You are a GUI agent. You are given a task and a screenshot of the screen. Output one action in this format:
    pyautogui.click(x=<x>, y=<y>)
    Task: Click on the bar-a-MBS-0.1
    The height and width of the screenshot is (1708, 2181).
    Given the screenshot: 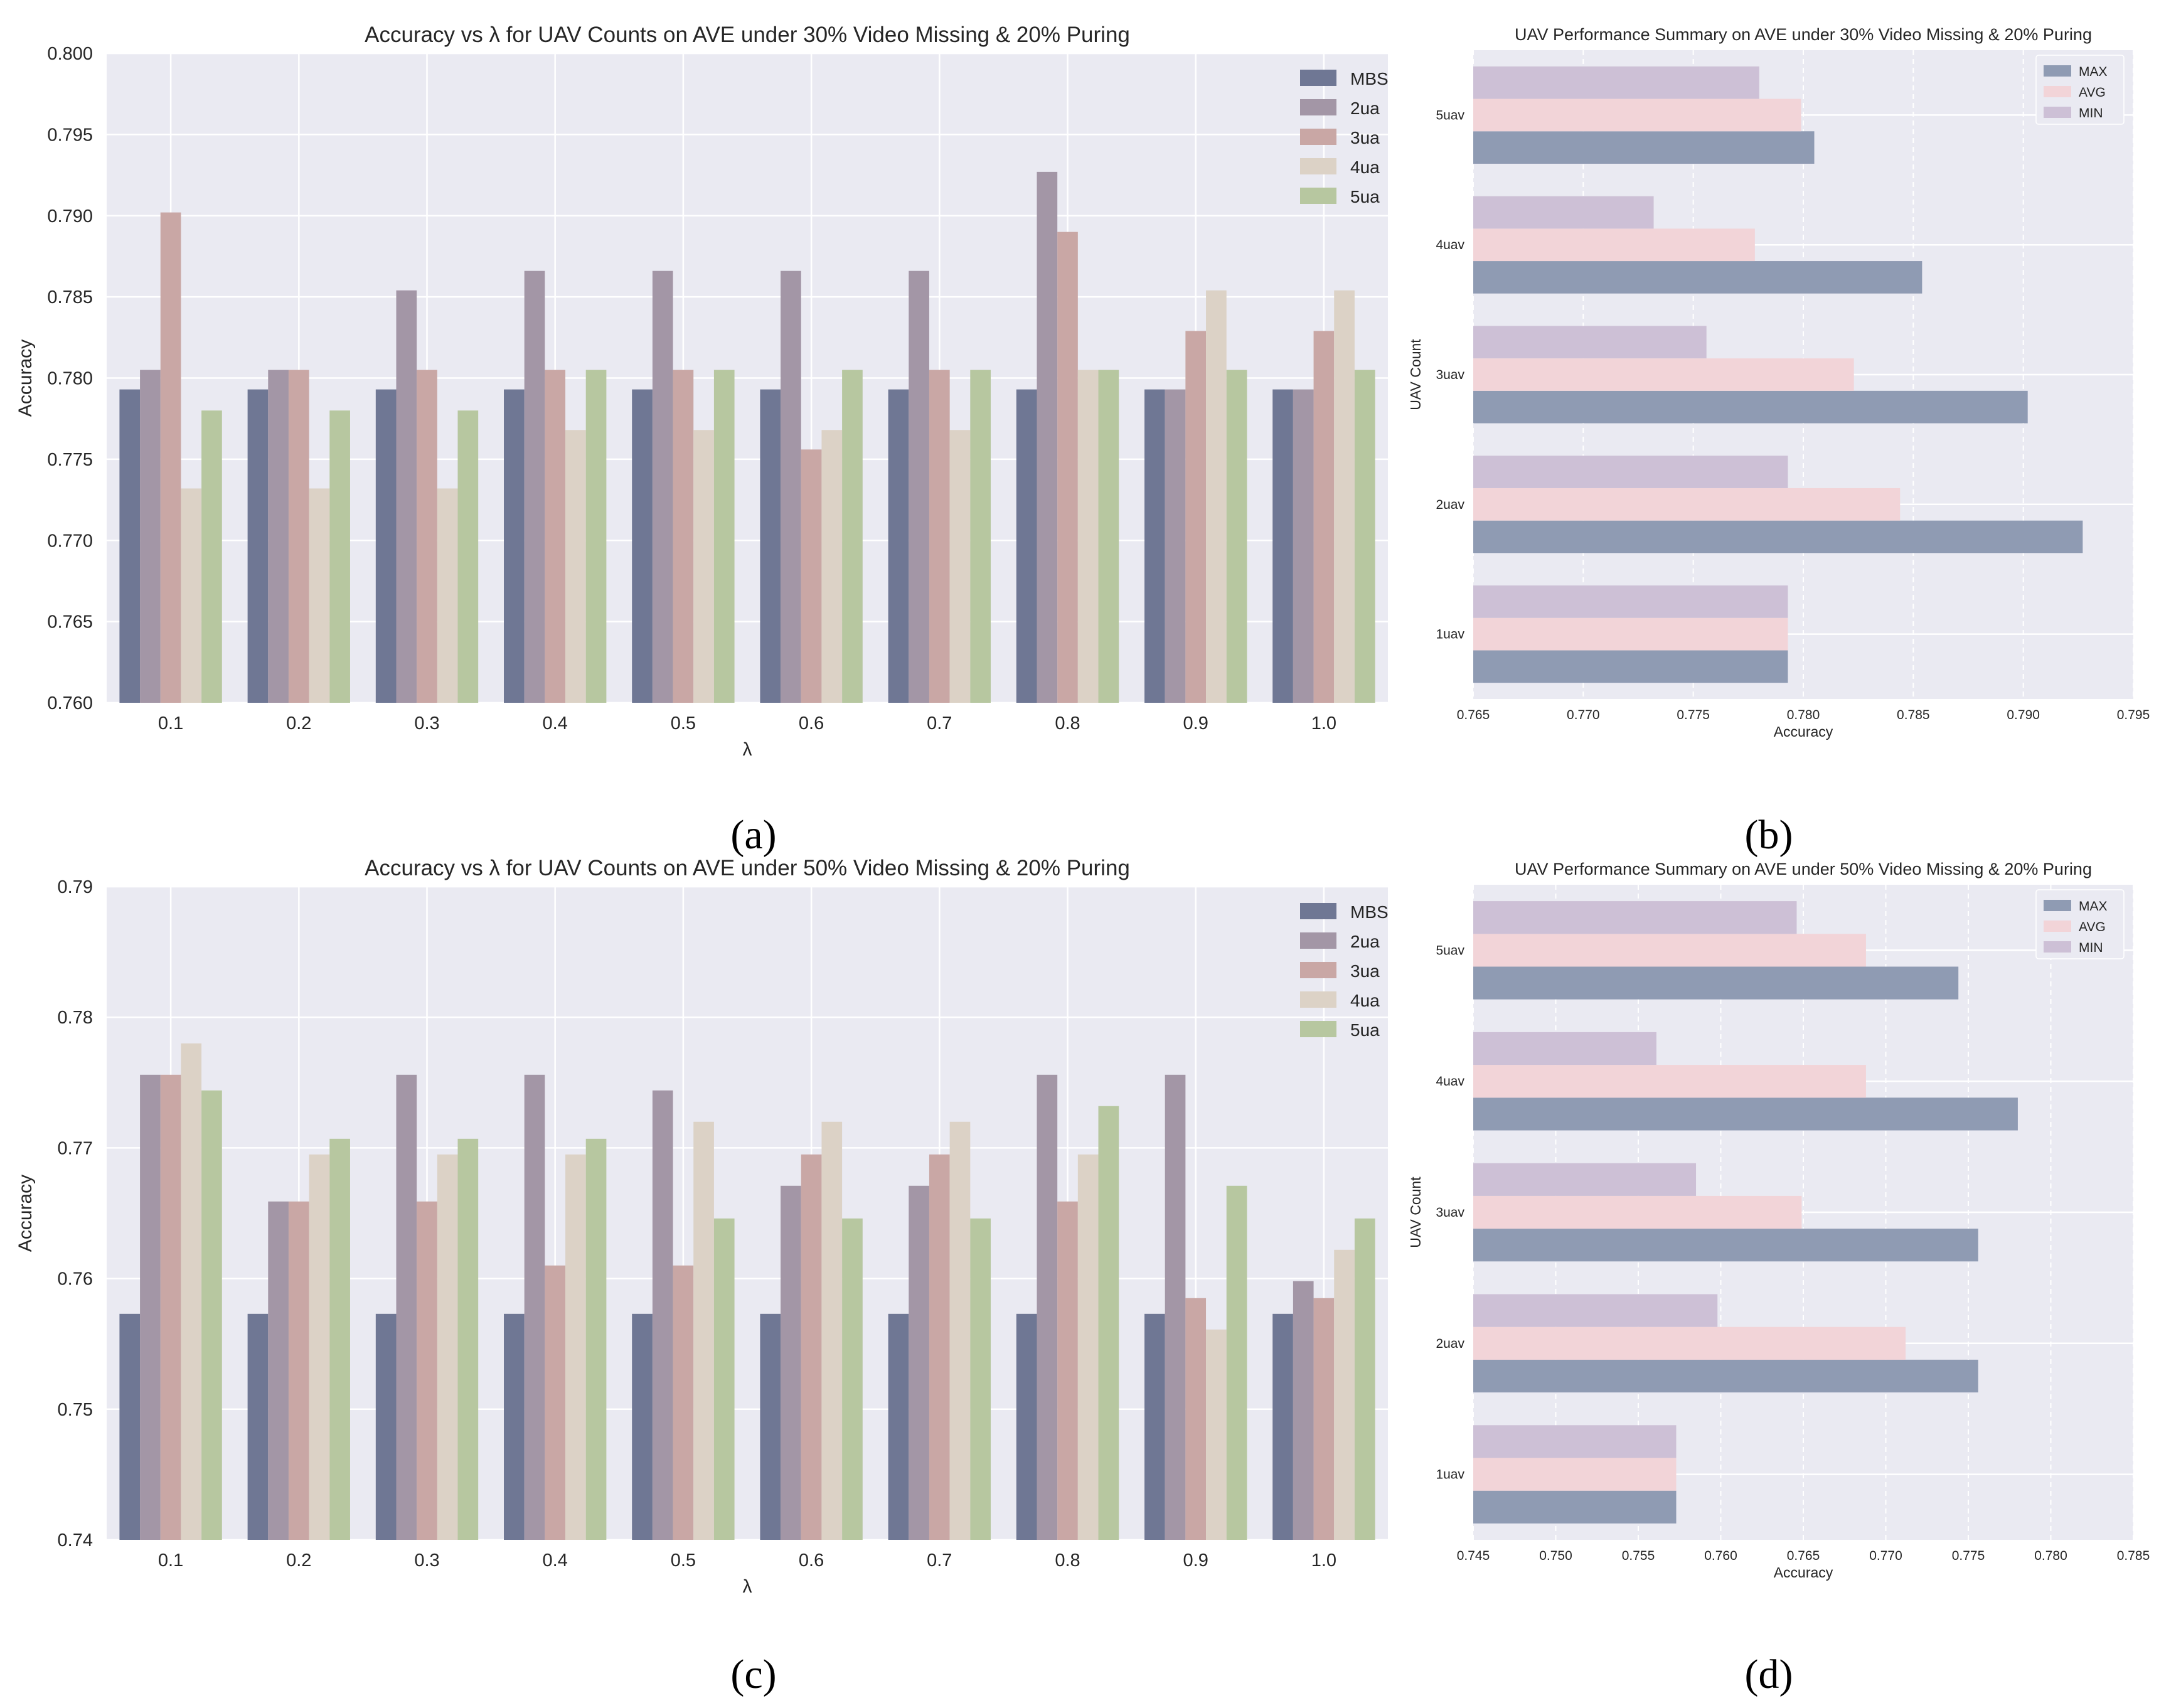 What is the action you would take?
    pyautogui.click(x=130, y=546)
    